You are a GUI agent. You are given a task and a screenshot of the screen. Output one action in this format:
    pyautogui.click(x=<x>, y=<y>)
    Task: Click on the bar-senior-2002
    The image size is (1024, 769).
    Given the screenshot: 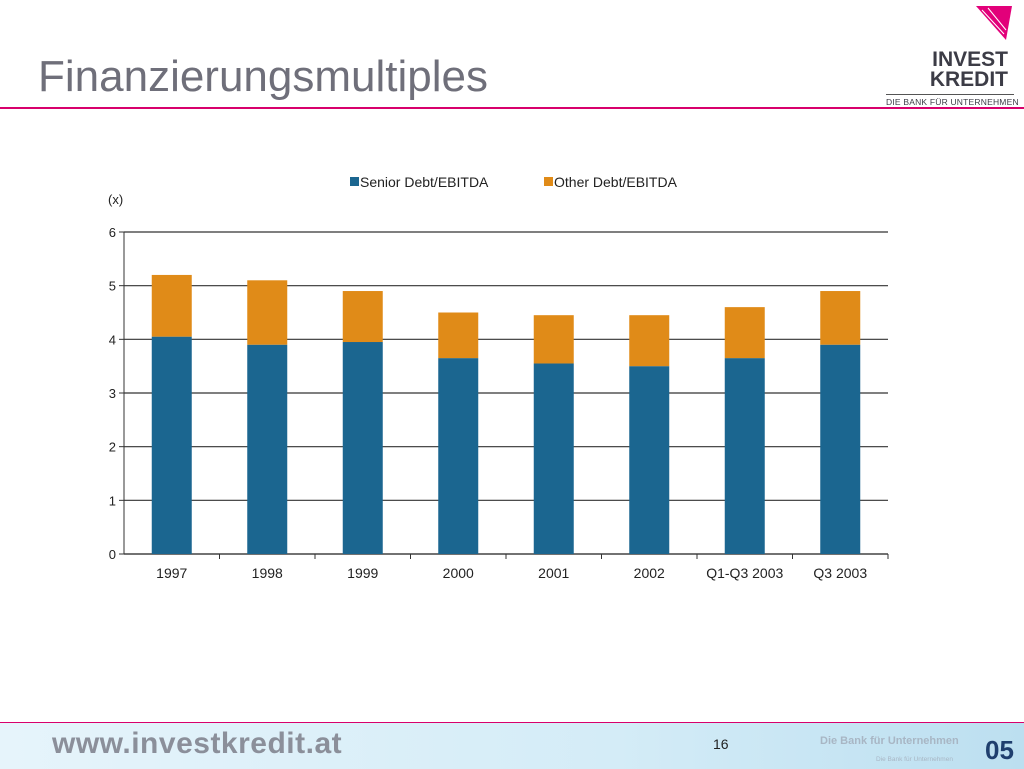 What is the action you would take?
    pyautogui.click(x=649, y=460)
    